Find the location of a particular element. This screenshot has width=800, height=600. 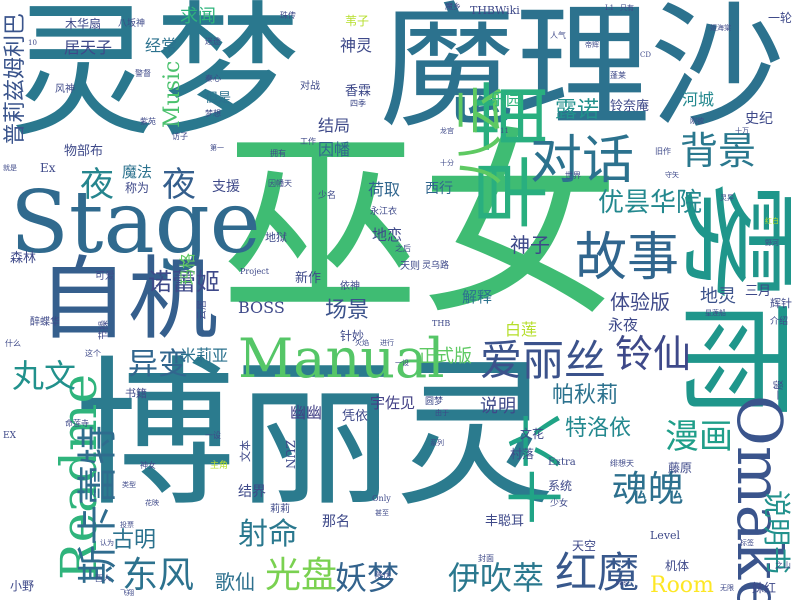

word-extra: Extra is located at coordinates (562, 462).